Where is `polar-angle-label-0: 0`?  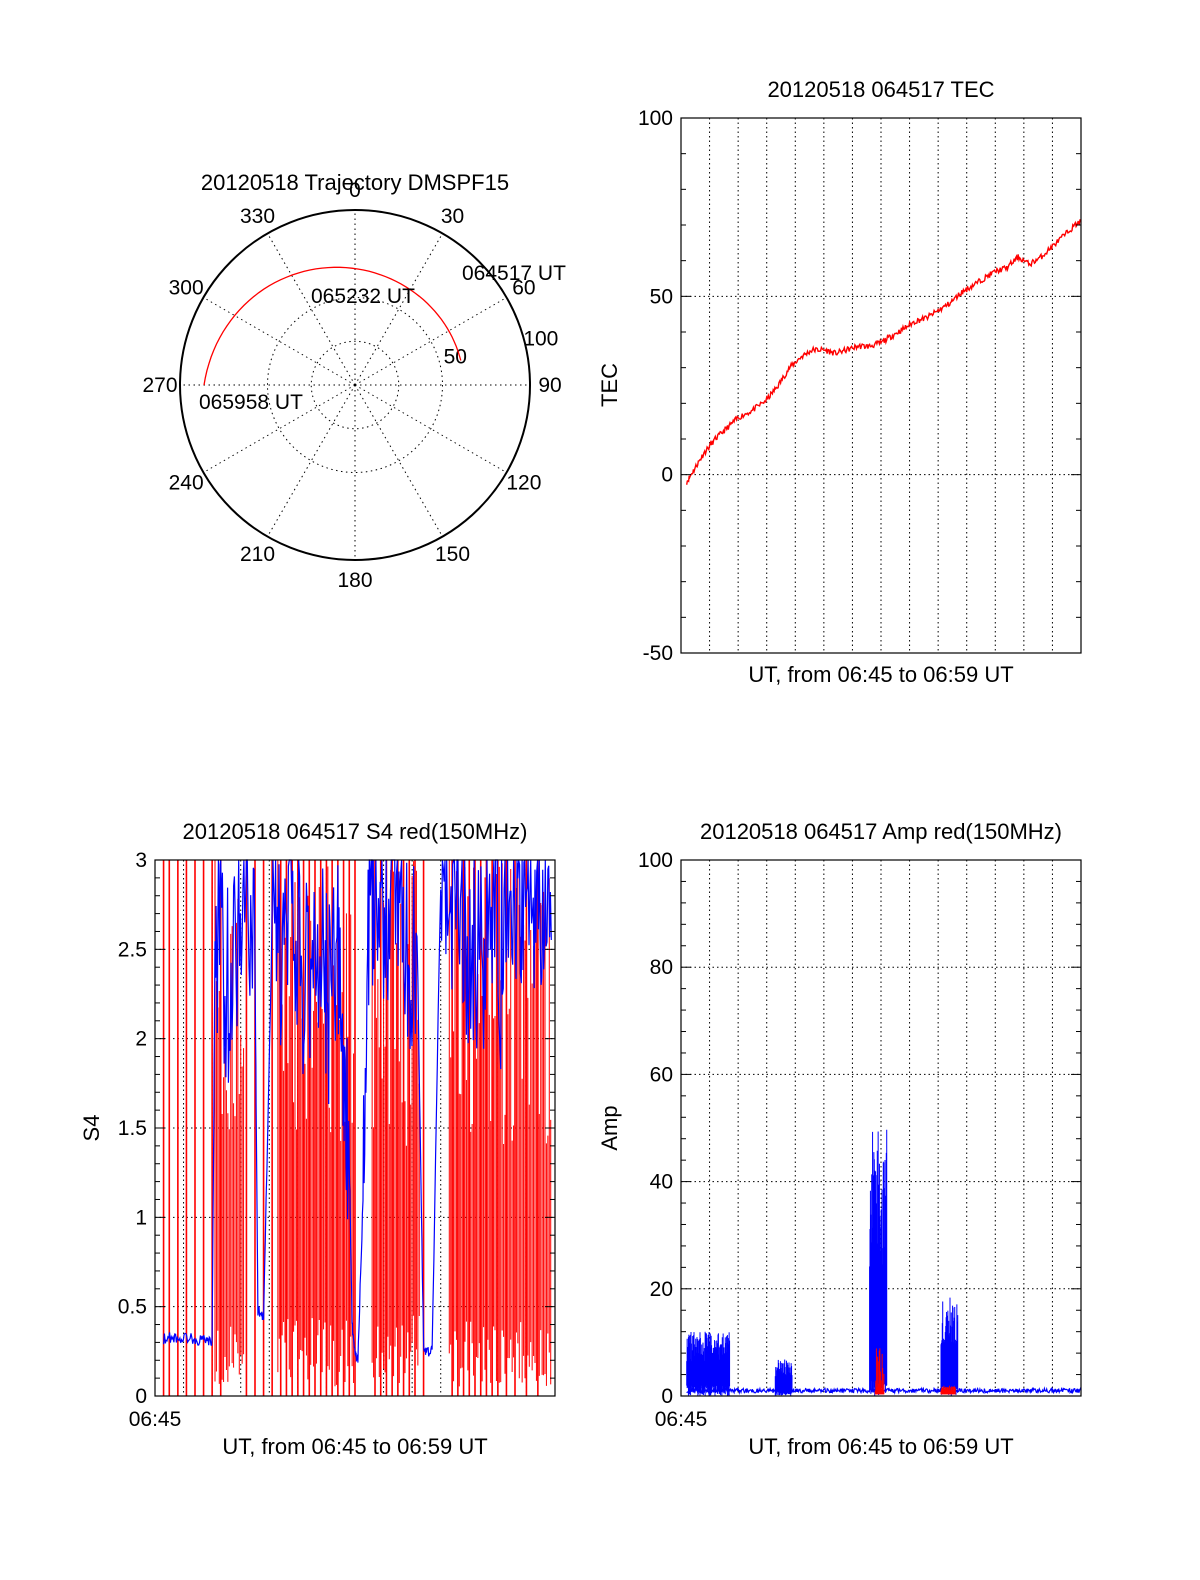
polar-angle-label-0: 0 is located at coordinates (355, 190).